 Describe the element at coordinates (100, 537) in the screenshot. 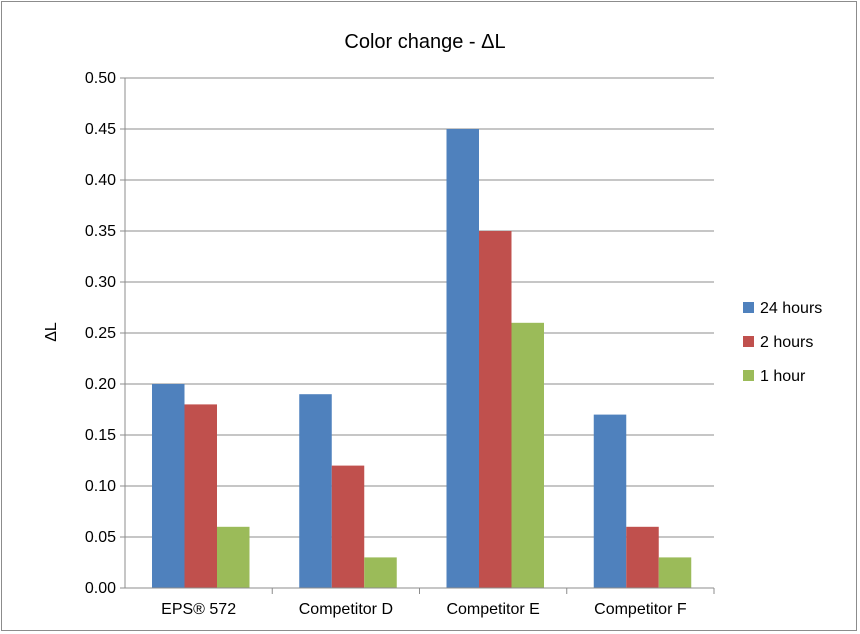

I see `y-tick-label: 0.05` at that location.